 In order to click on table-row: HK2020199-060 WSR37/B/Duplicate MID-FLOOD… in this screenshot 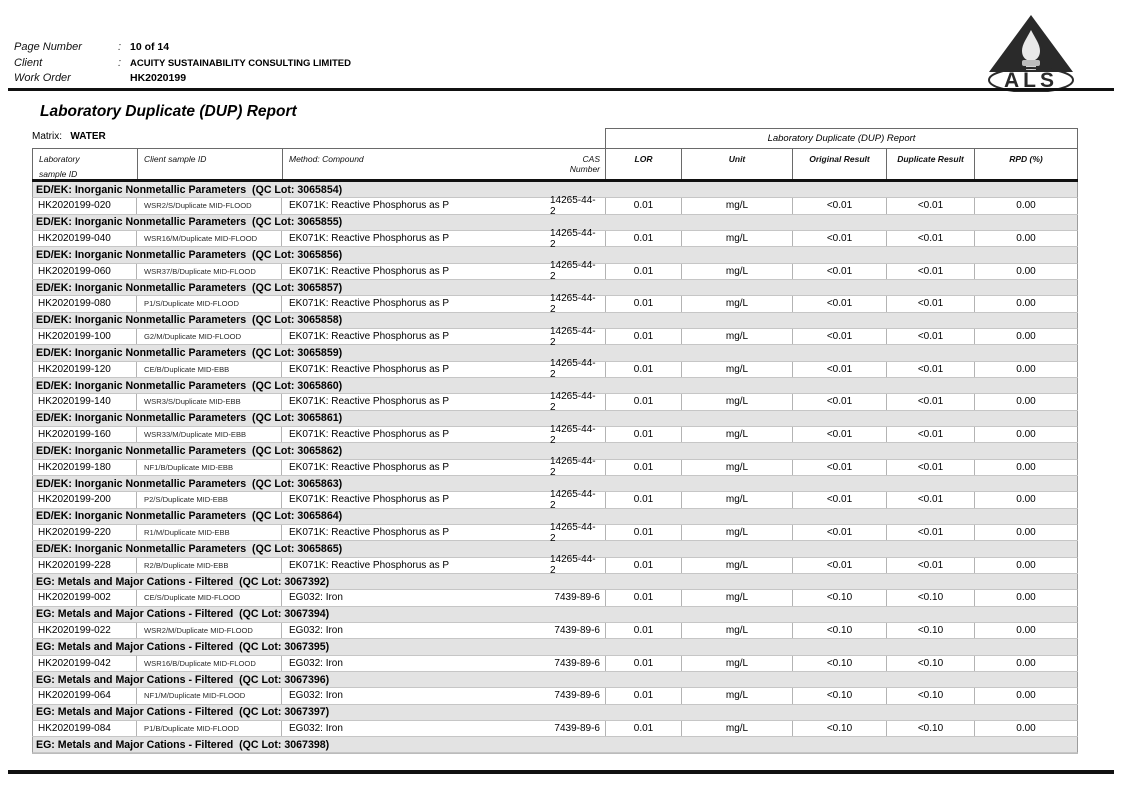, I will do `click(555, 271)`.